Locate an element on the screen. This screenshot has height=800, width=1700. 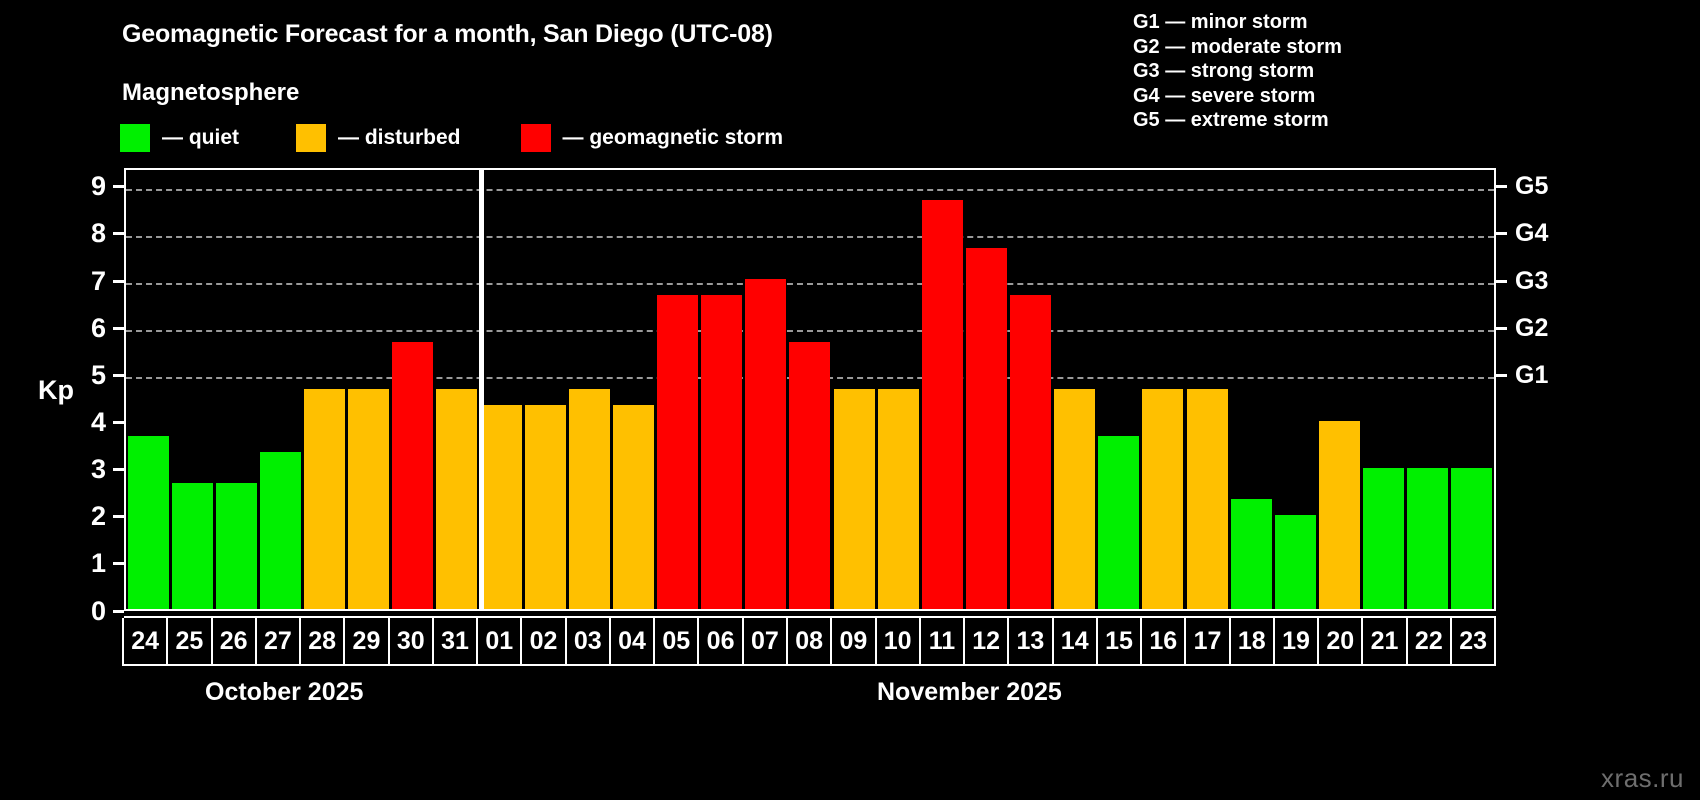
g-scale-tick-mark is located at coordinates (1501, 328).